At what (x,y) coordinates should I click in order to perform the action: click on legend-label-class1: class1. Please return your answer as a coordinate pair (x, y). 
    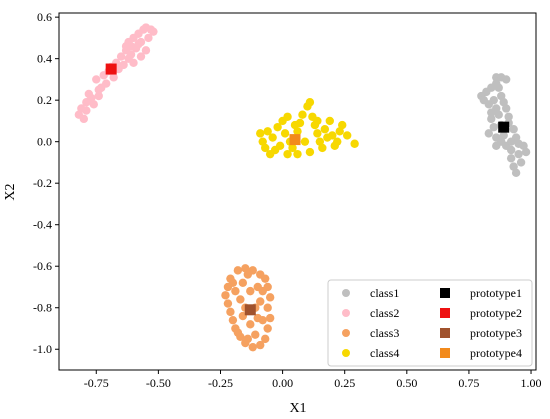
    Looking at the image, I should click on (384, 293).